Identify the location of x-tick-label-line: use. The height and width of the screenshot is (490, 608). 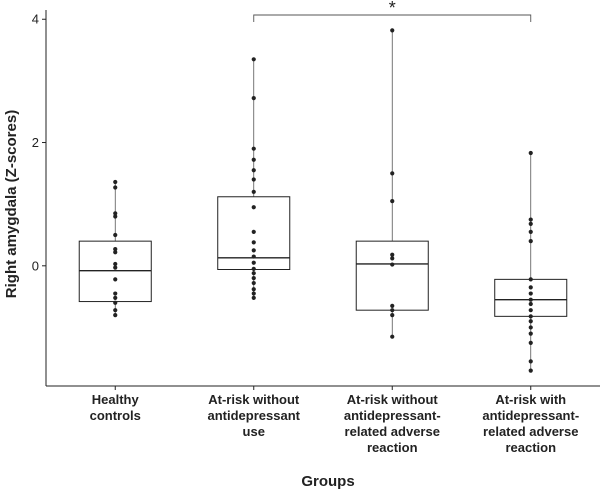
(254, 431).